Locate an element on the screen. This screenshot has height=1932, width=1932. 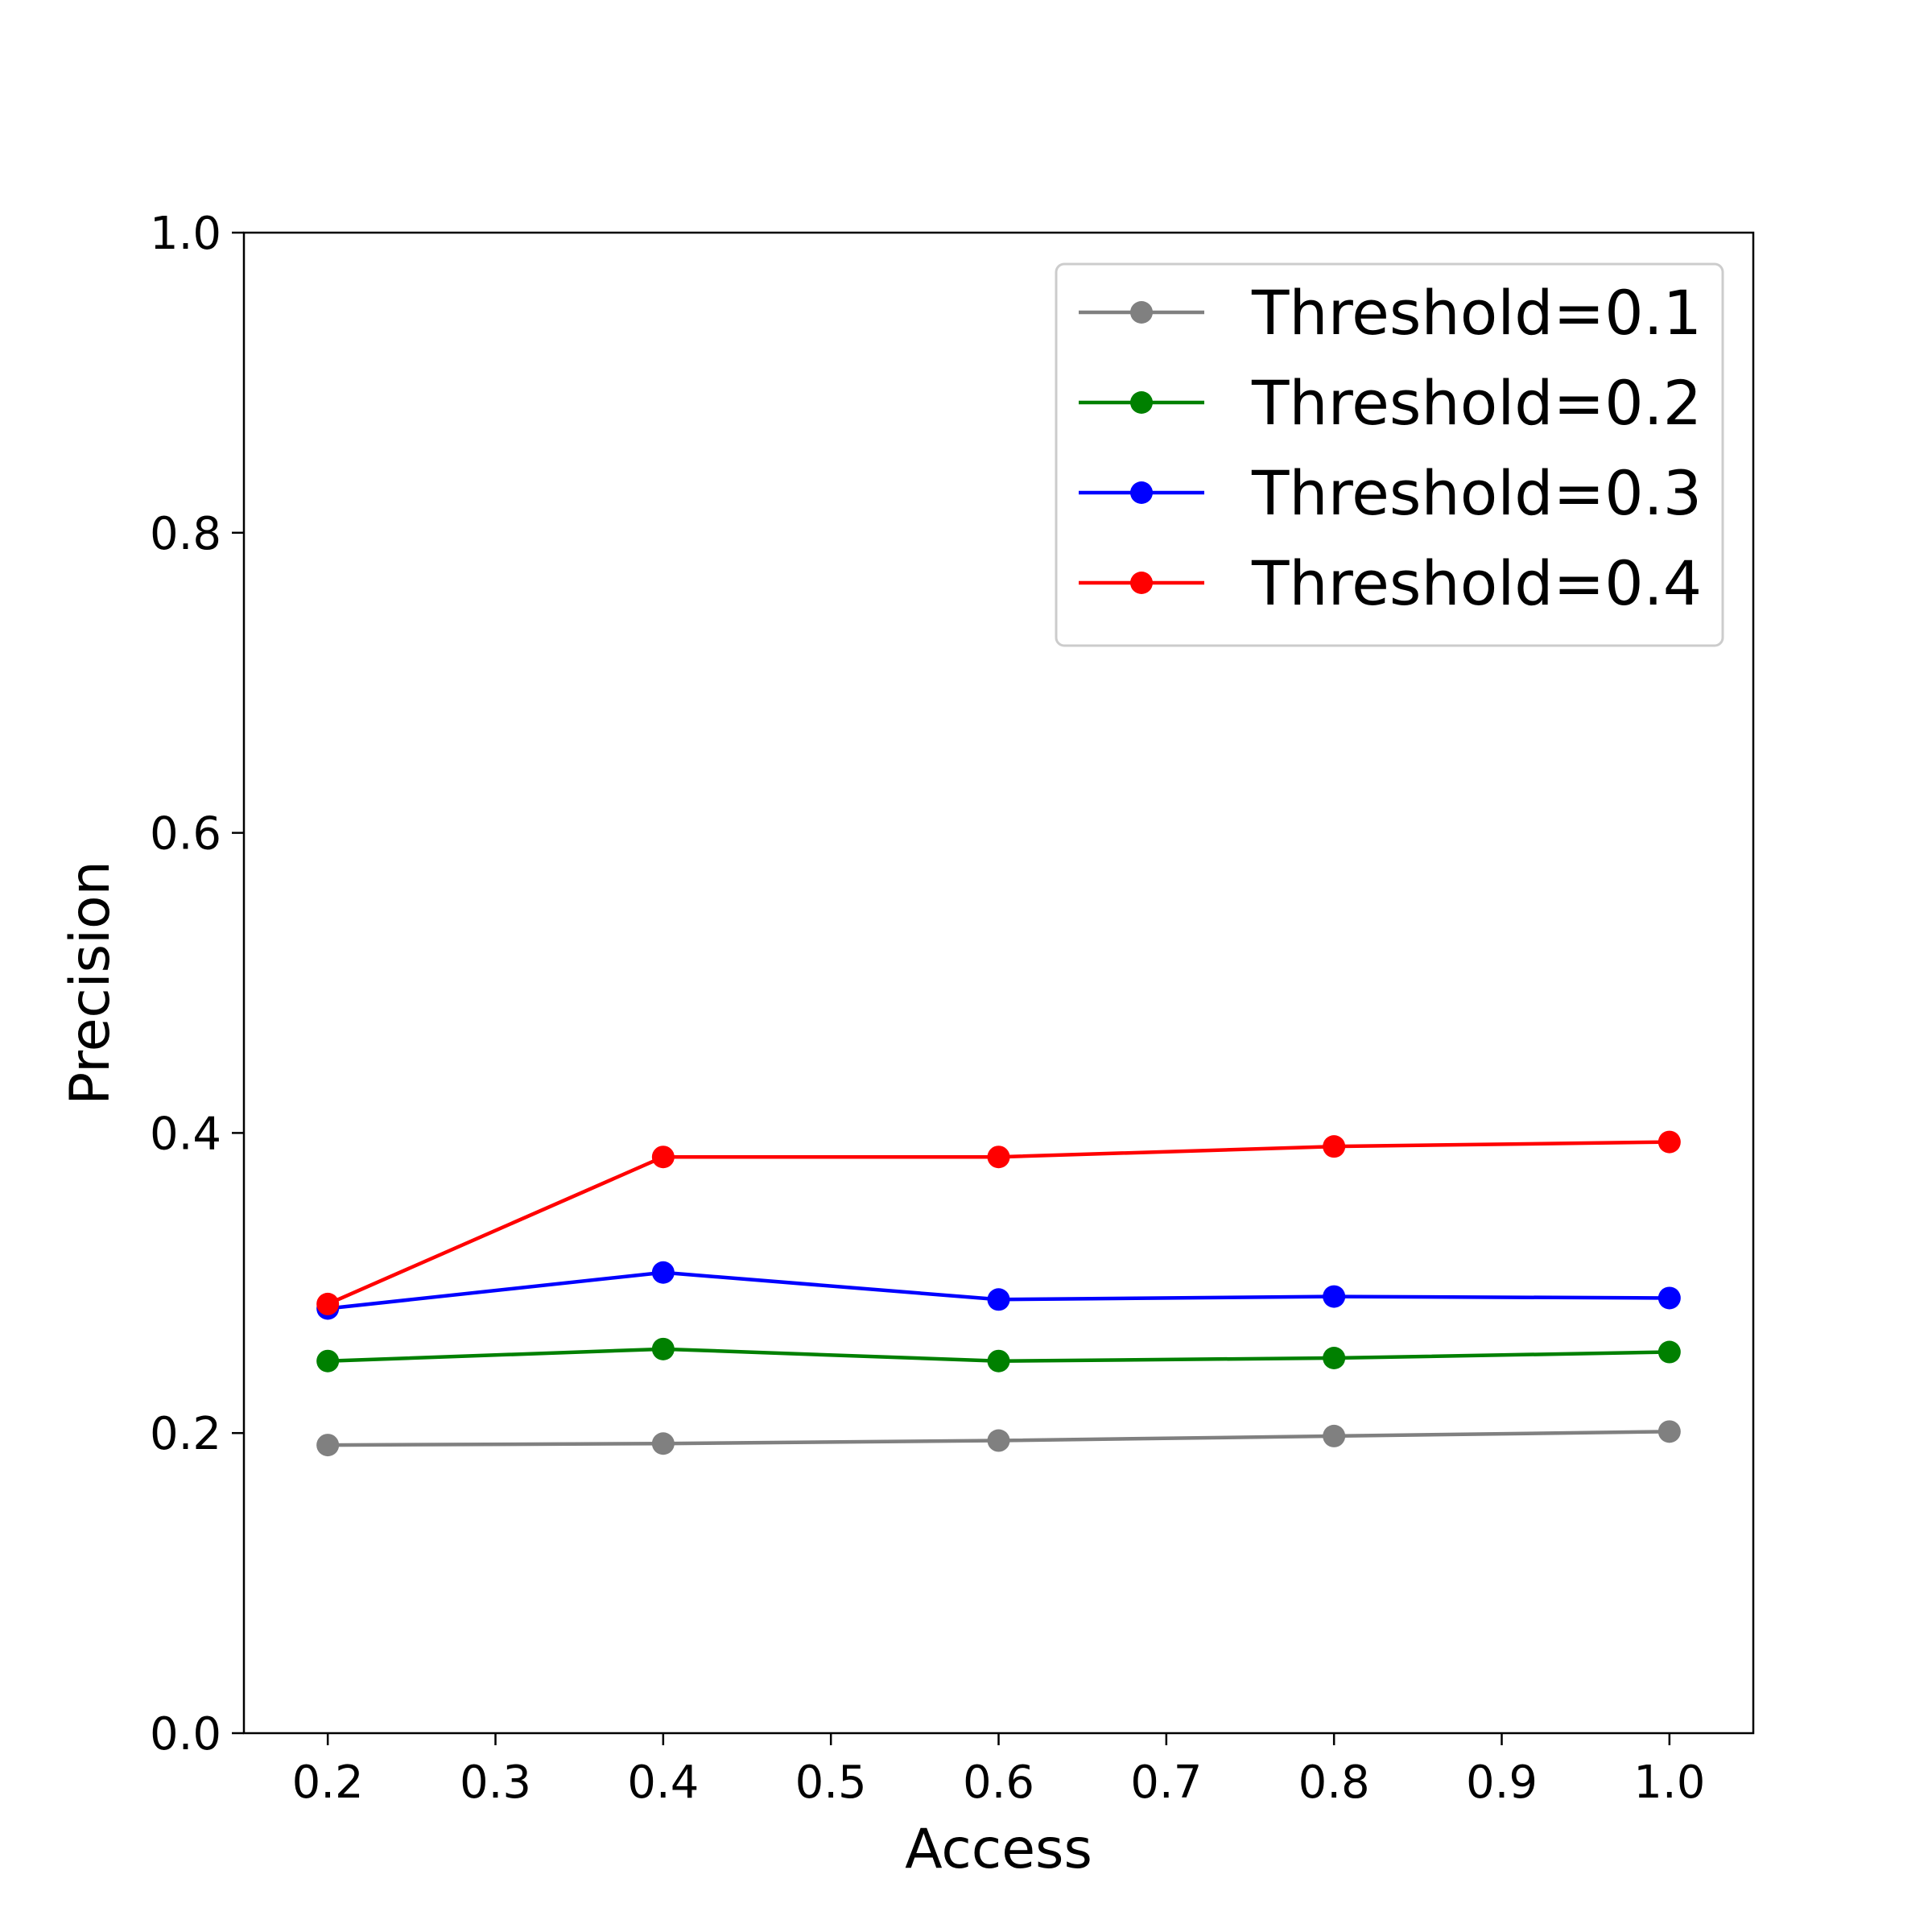
y-tick-label: 0.6 is located at coordinates (185, 834).